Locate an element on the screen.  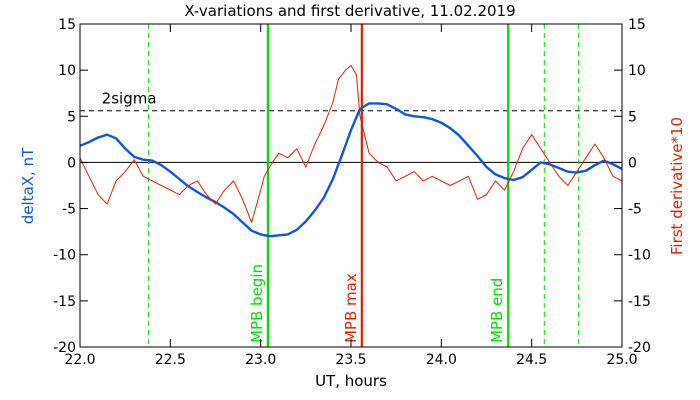
y-tick-label-right: 0 is located at coordinates (632, 163).